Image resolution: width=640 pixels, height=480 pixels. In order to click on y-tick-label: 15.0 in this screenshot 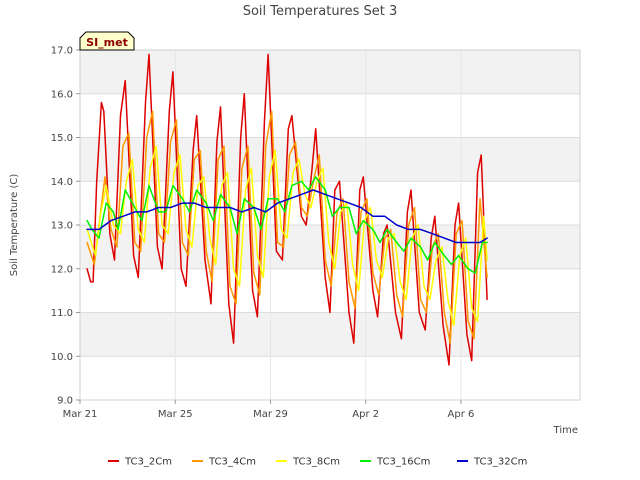, I will do `click(62, 138)`.